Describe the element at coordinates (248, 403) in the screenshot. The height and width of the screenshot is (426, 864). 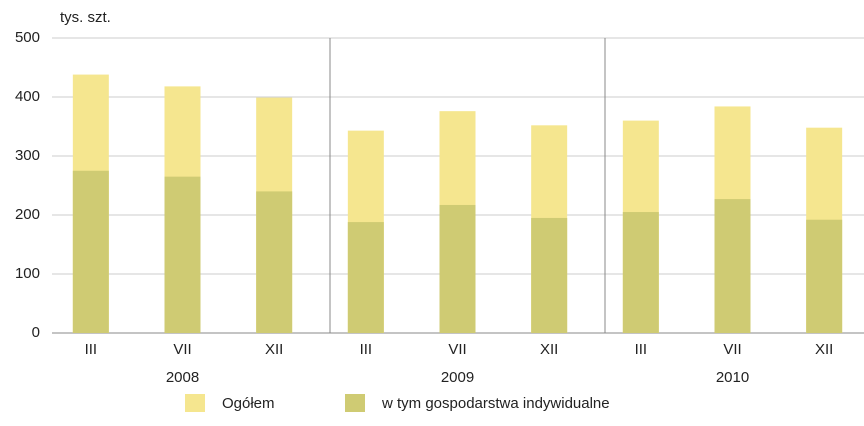
I see `legend-label: Ogółem` at that location.